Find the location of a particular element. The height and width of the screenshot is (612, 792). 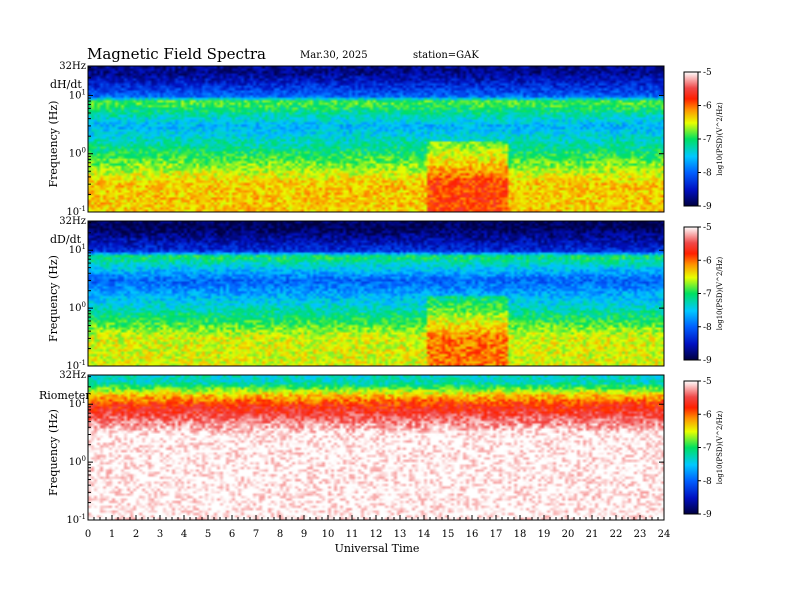

x-tick-label: 14 is located at coordinates (424, 534).